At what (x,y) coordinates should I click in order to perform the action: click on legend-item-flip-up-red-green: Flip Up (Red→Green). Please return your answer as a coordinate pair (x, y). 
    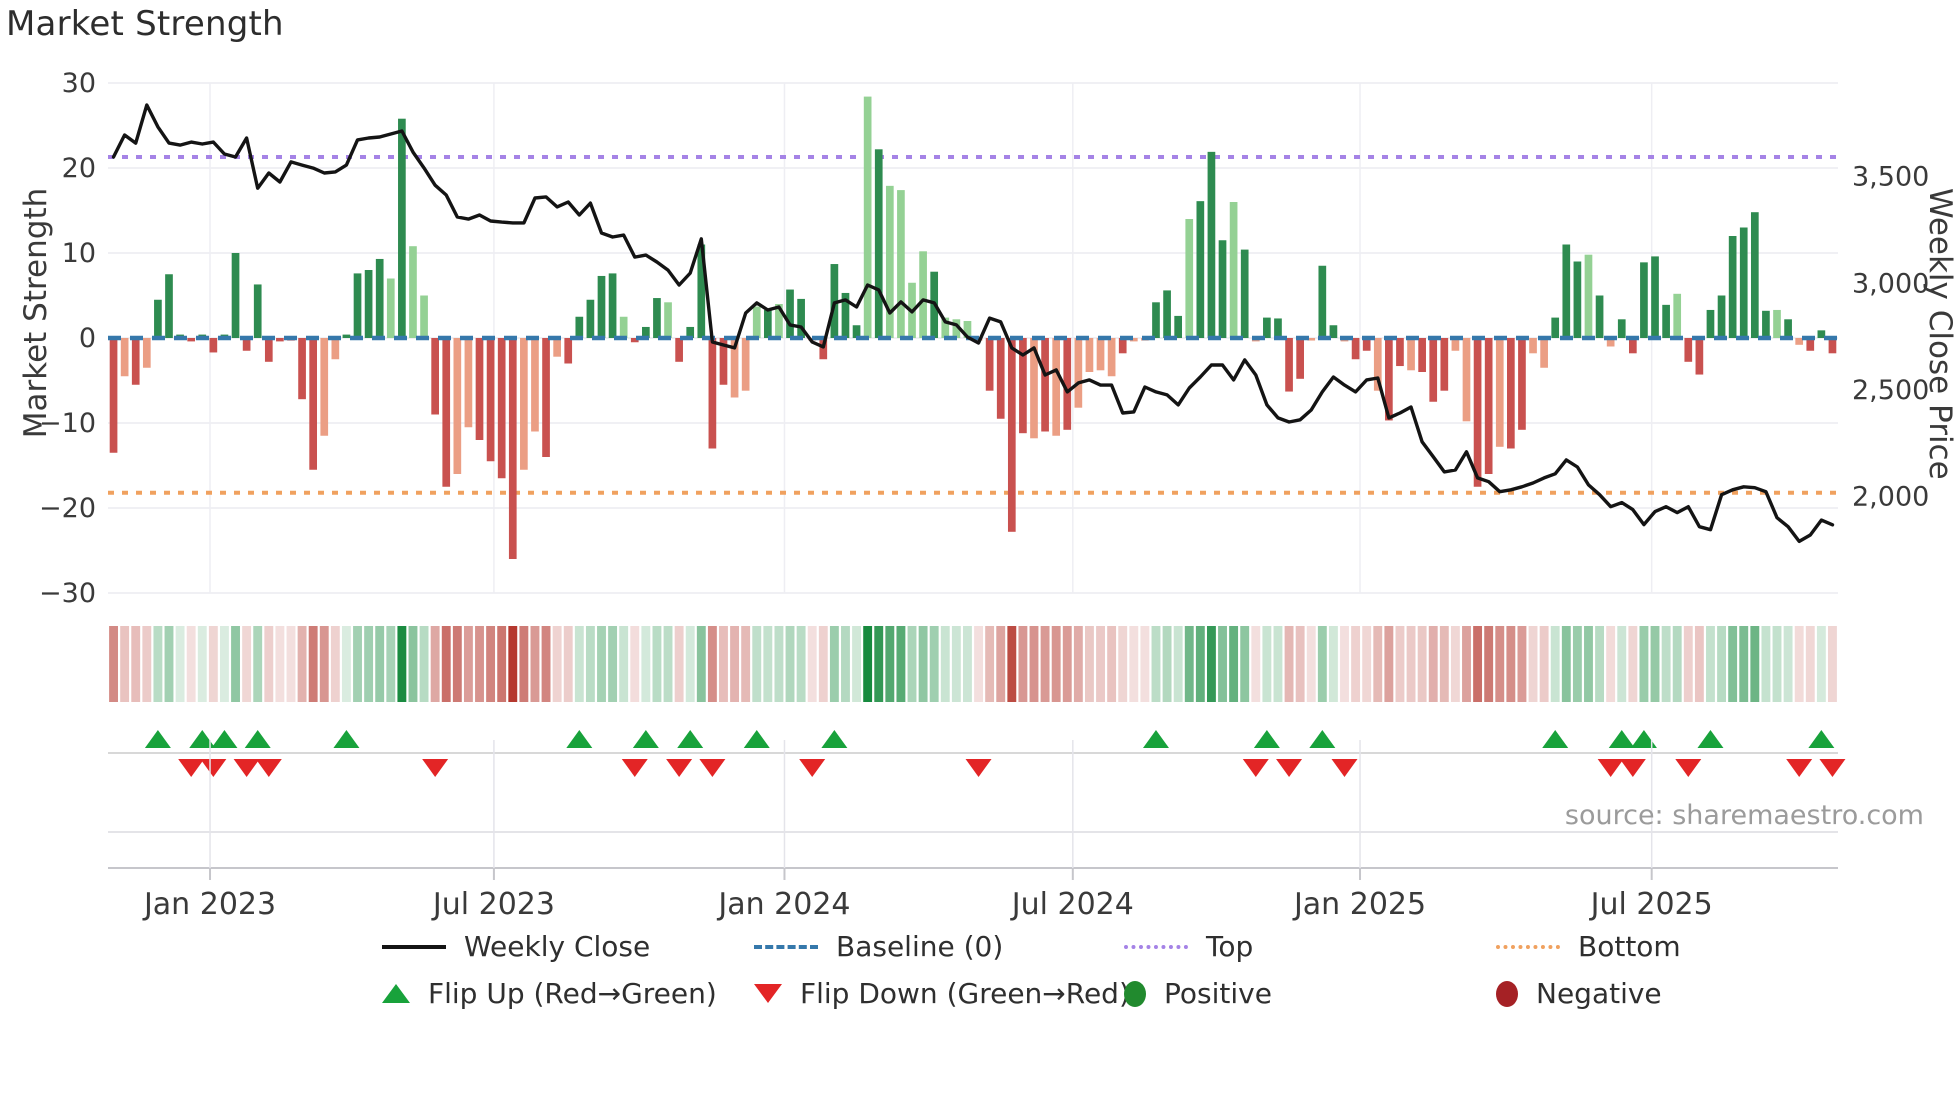
    Looking at the image, I should click on (549, 993).